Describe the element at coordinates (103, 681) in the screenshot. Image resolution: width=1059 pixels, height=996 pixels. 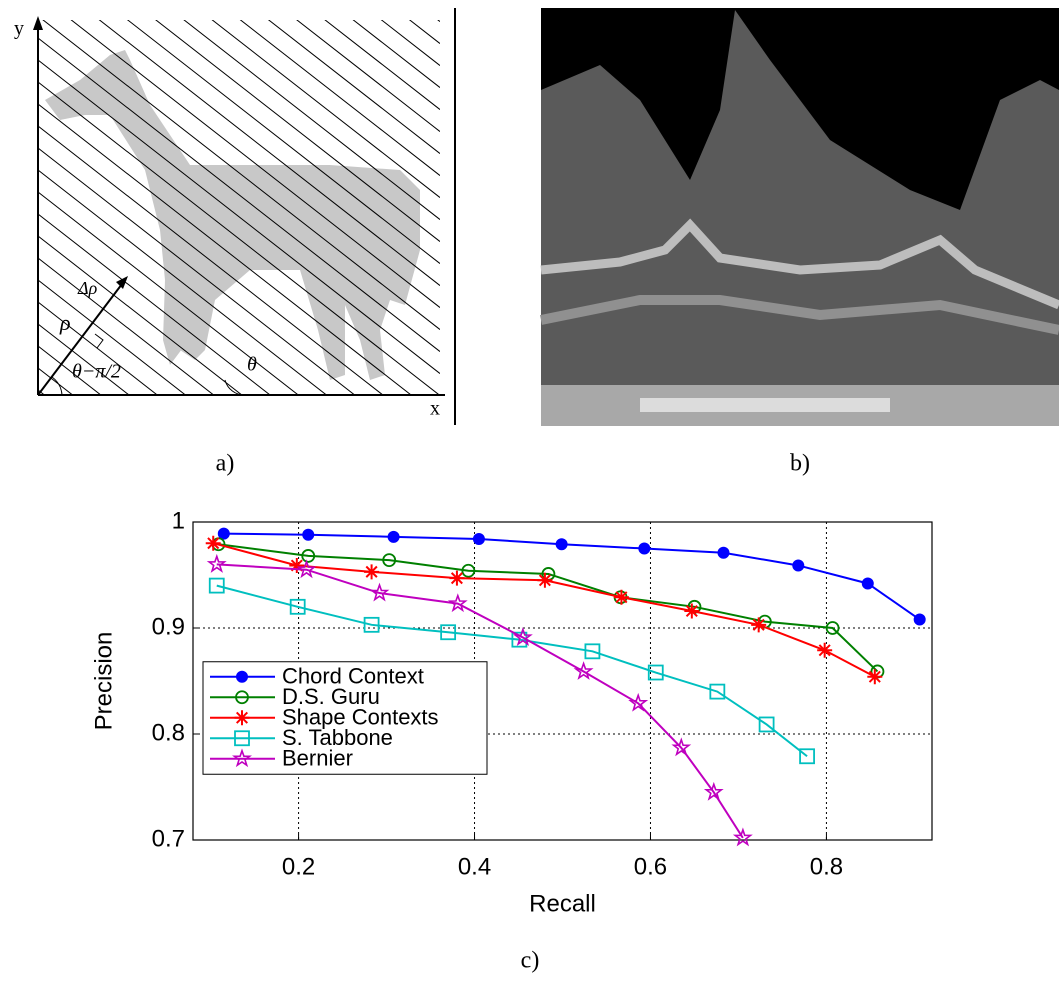
I see `y-axis-label: Precision` at that location.